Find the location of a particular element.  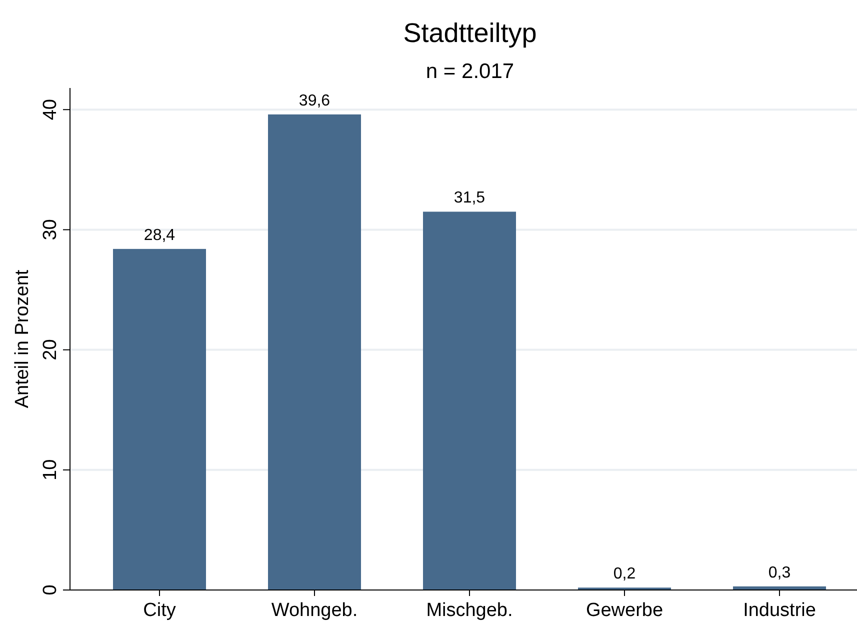

data-label: 0,3 is located at coordinates (779, 573).